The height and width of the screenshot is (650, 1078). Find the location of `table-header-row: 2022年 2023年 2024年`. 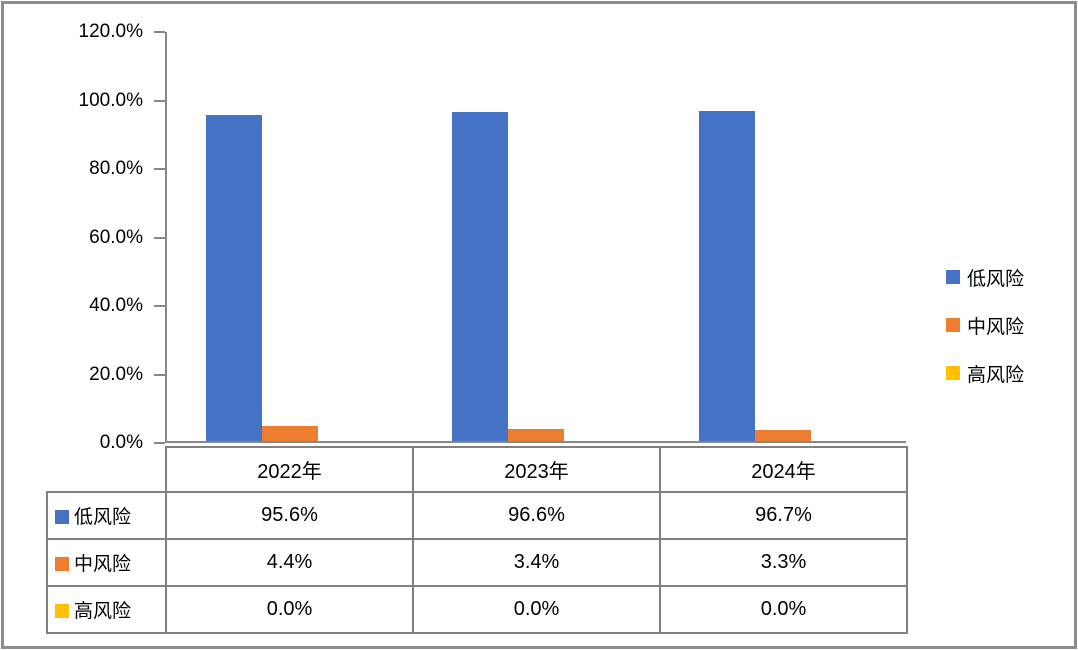

table-header-row: 2022年 2023年 2024年 is located at coordinates (477, 469).